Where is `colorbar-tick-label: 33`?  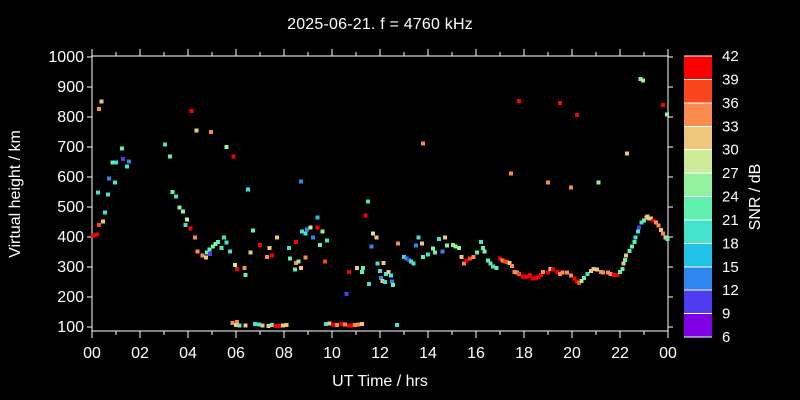 colorbar-tick-label: 33 is located at coordinates (730, 126).